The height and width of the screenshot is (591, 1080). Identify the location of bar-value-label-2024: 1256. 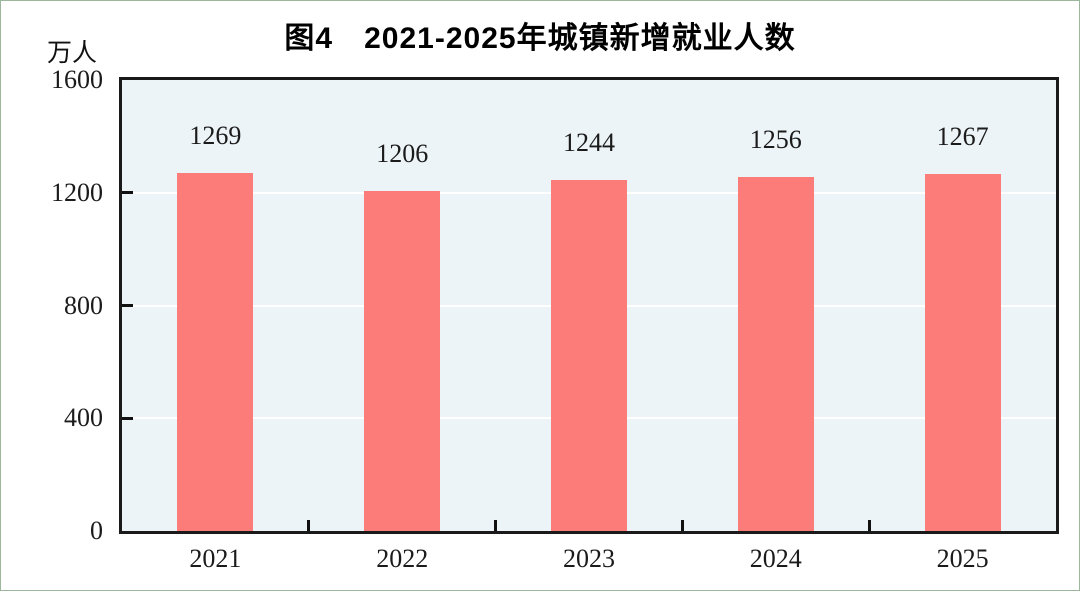
(775, 139).